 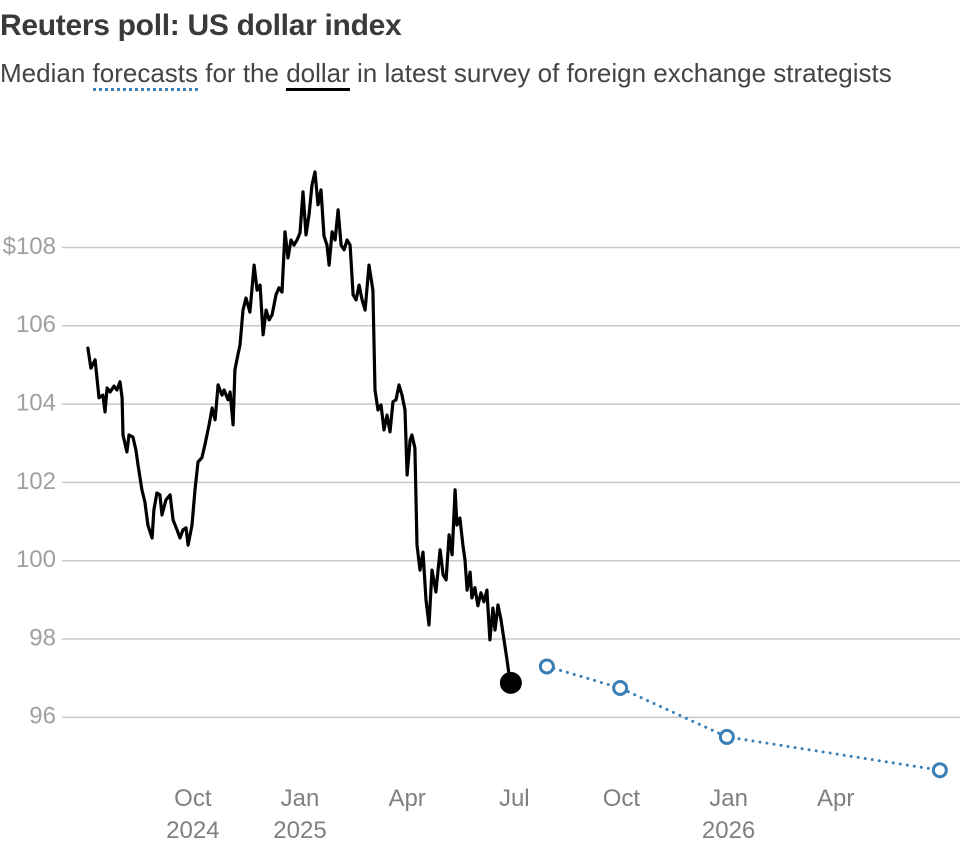 I want to click on subtitle-text: for the, so click(x=242, y=73).